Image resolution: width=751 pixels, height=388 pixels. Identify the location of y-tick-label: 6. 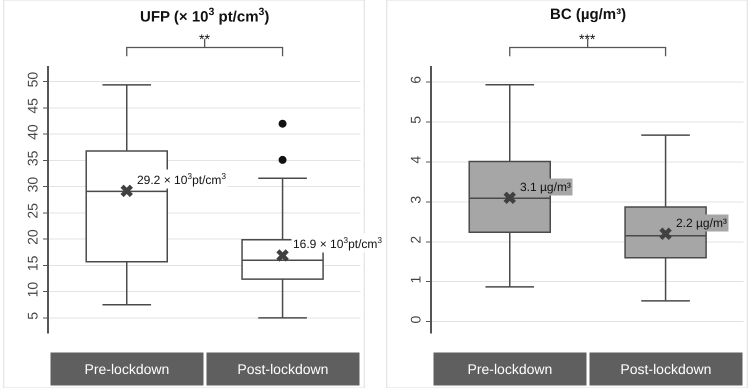
(415, 80).